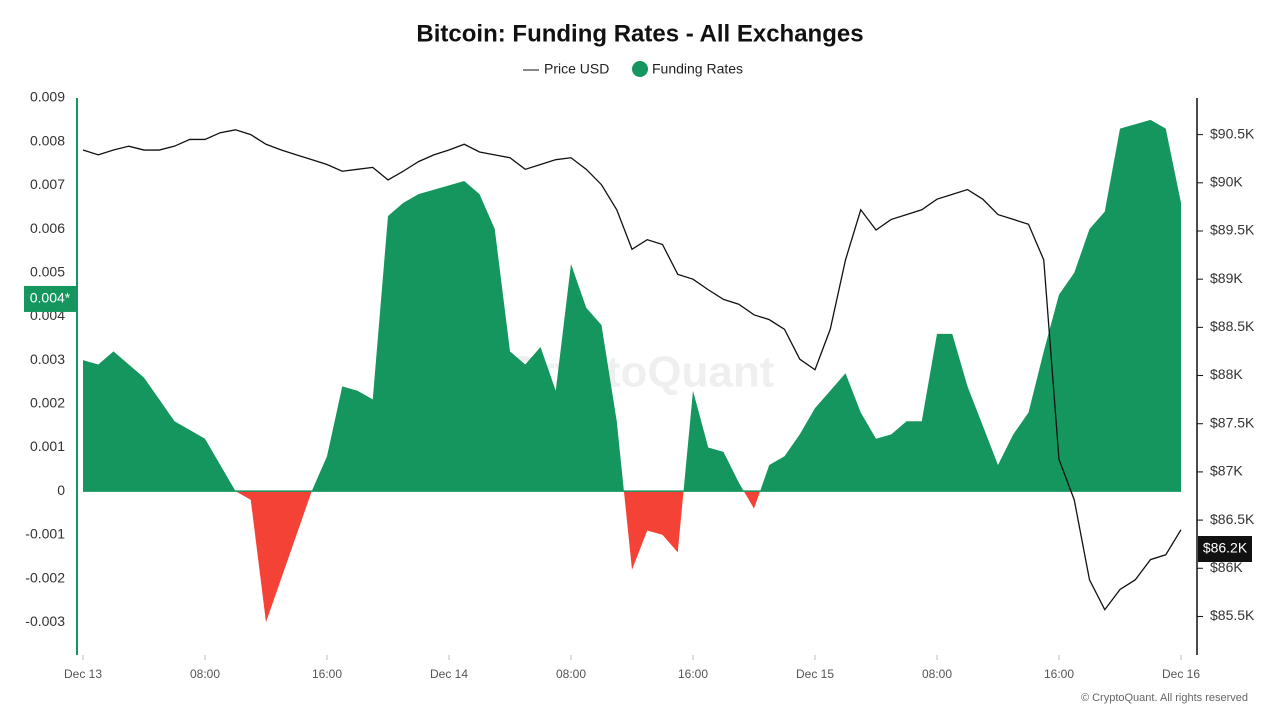 Image resolution: width=1280 pixels, height=718 pixels. What do you see at coordinates (640, 69) in the screenshot?
I see `legend-dot` at bounding box center [640, 69].